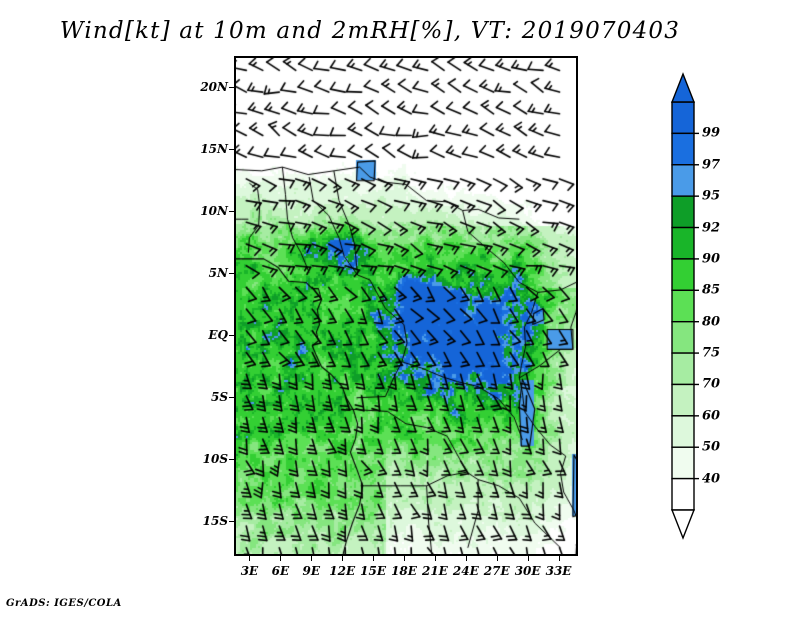 Image resolution: width=800 pixels, height=618 pixels. What do you see at coordinates (711, 165) in the screenshot?
I see `colorbar-tick-label: 97` at bounding box center [711, 165].